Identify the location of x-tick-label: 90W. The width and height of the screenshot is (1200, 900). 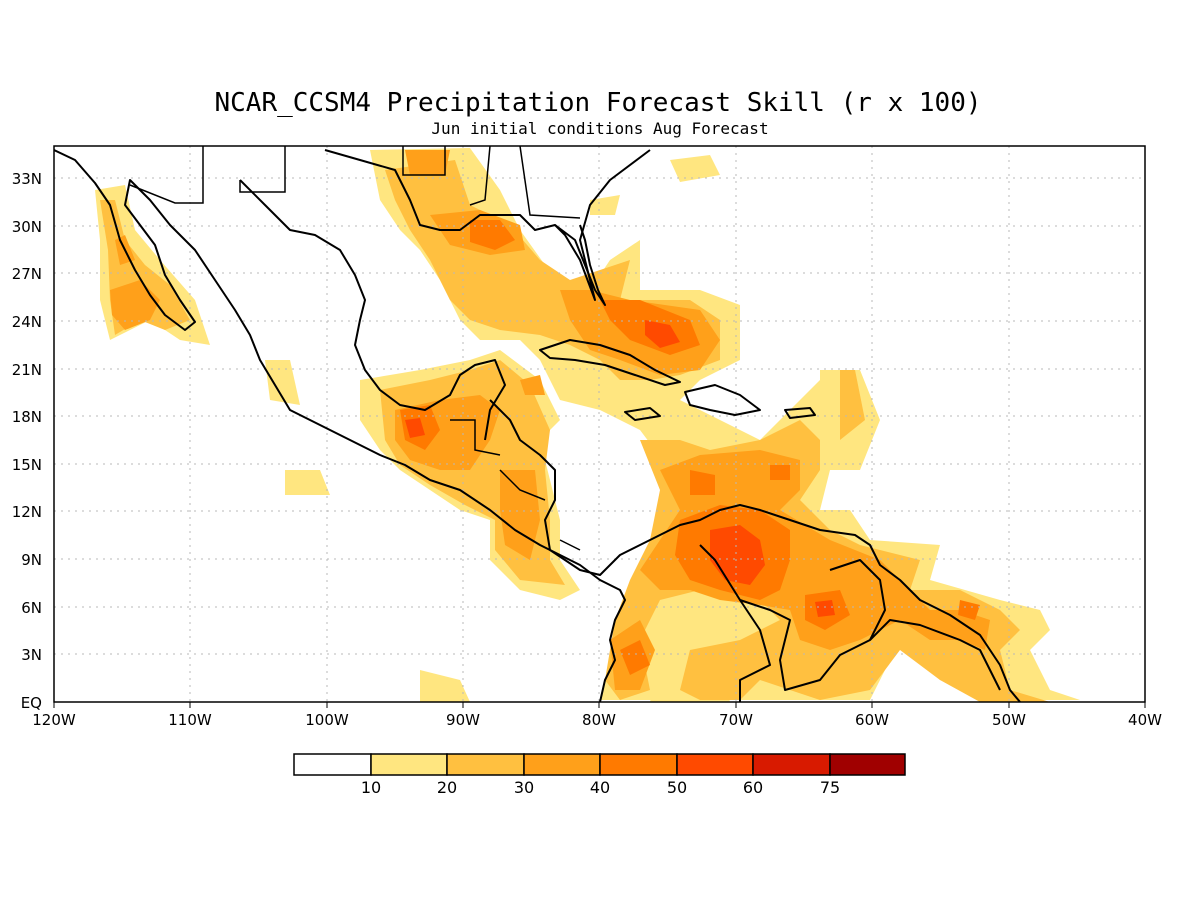
(463, 720).